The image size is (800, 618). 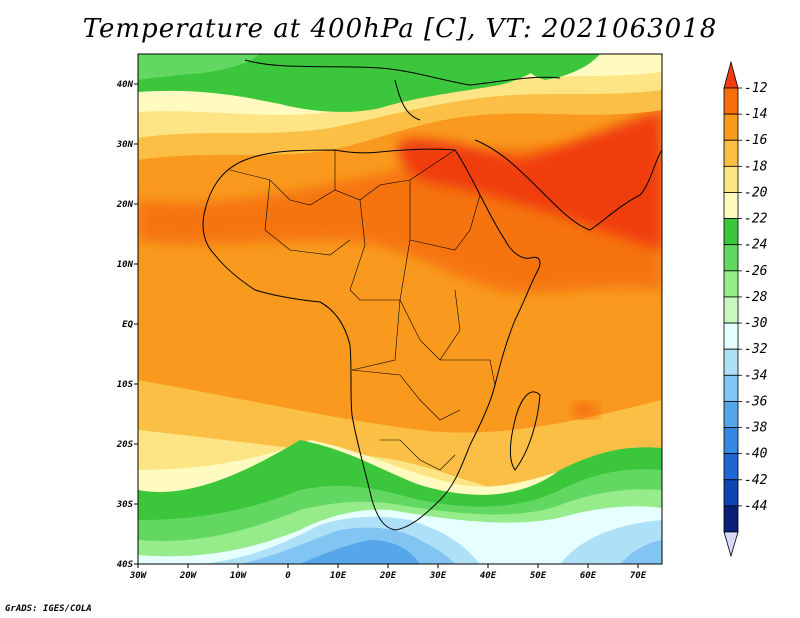 What do you see at coordinates (138, 576) in the screenshot?
I see `lon-tick-label: 30W` at bounding box center [138, 576].